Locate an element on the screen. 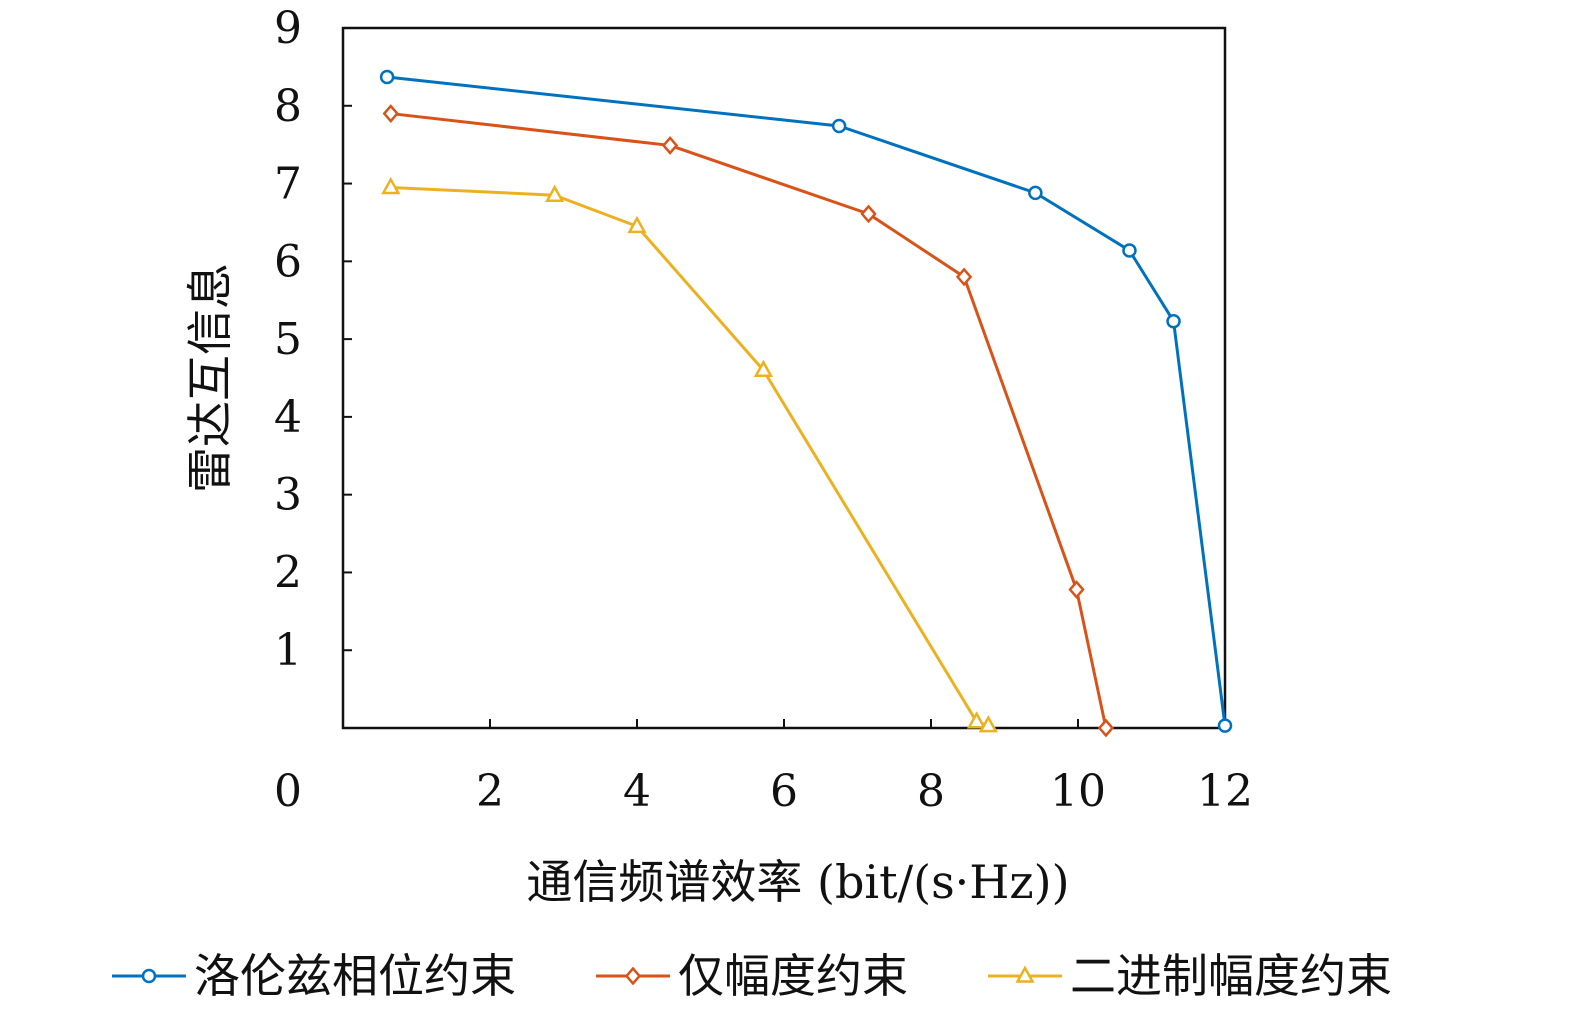 The height and width of the screenshot is (1010, 1575). y-tick-label-1: 2 is located at coordinates (288, 572).